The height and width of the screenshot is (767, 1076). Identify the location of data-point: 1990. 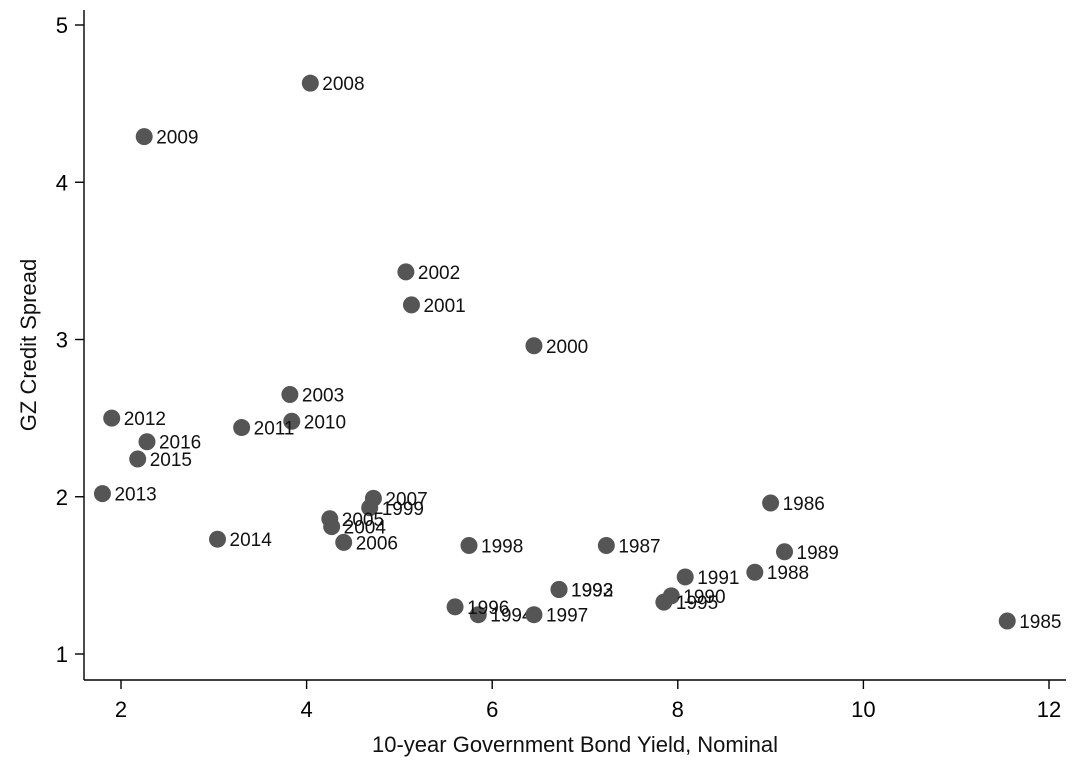
(694, 597).